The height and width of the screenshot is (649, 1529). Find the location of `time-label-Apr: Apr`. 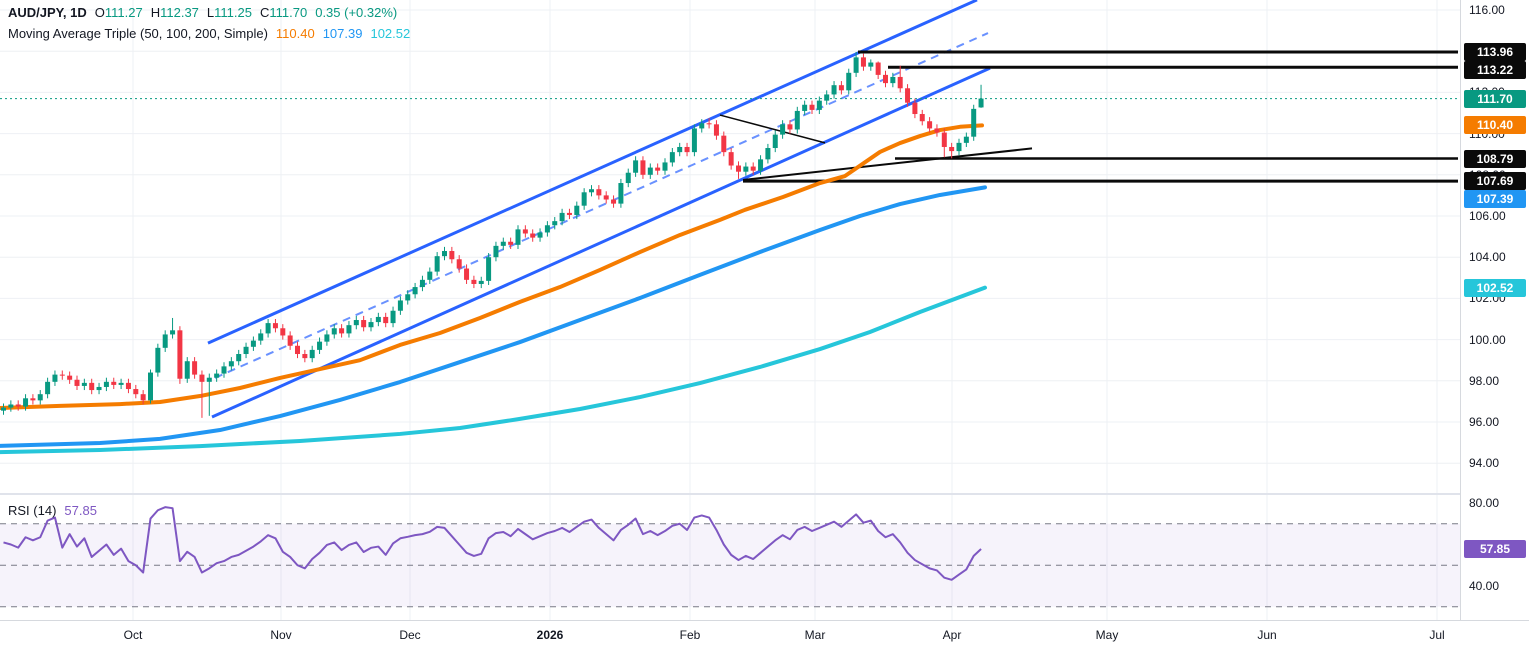

time-label-Apr: Apr is located at coordinates (952, 635).